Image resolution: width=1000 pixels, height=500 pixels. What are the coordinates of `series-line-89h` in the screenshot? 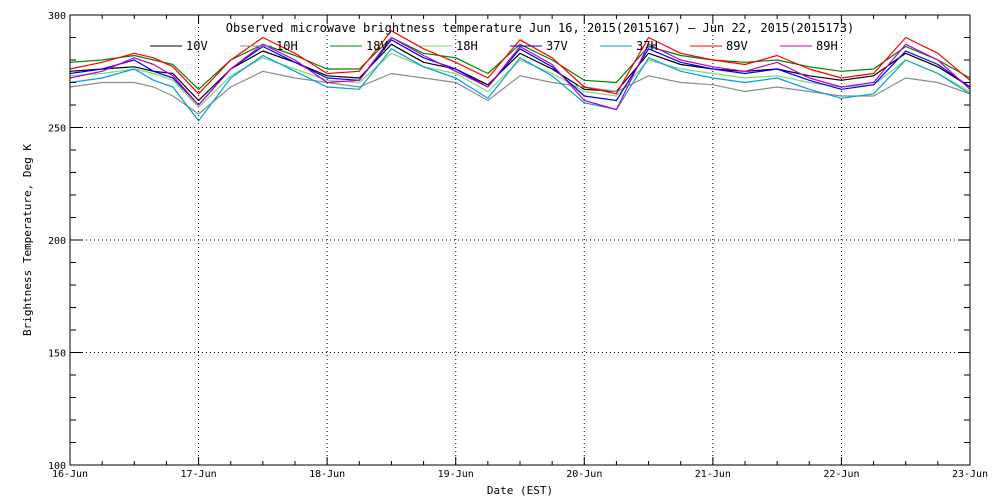 It's located at (520, 73).